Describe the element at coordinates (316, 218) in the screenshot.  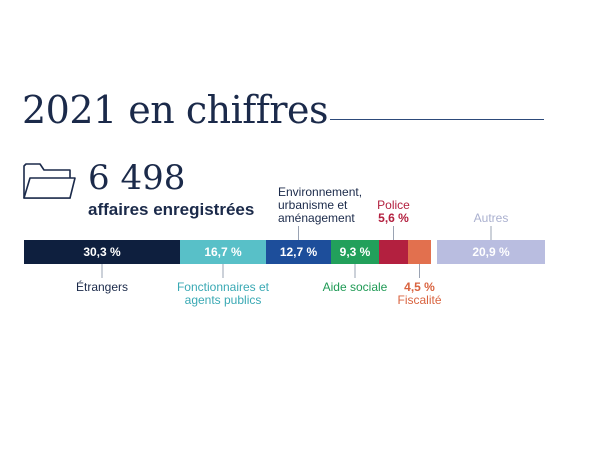
I see `category-label-environnement-urbanisme-et-amenagement: aménagement` at that location.